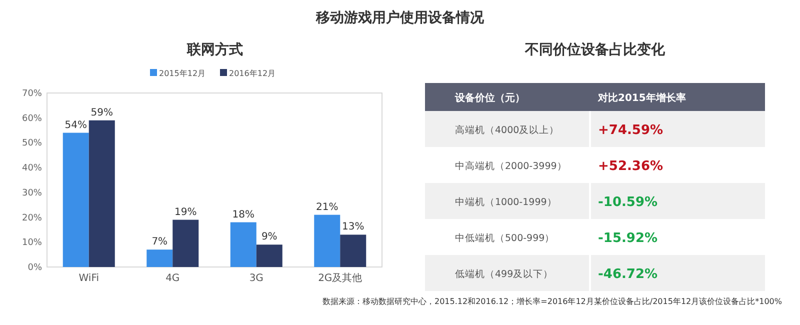  I want to click on y-tick-label: 10%, so click(32, 243).